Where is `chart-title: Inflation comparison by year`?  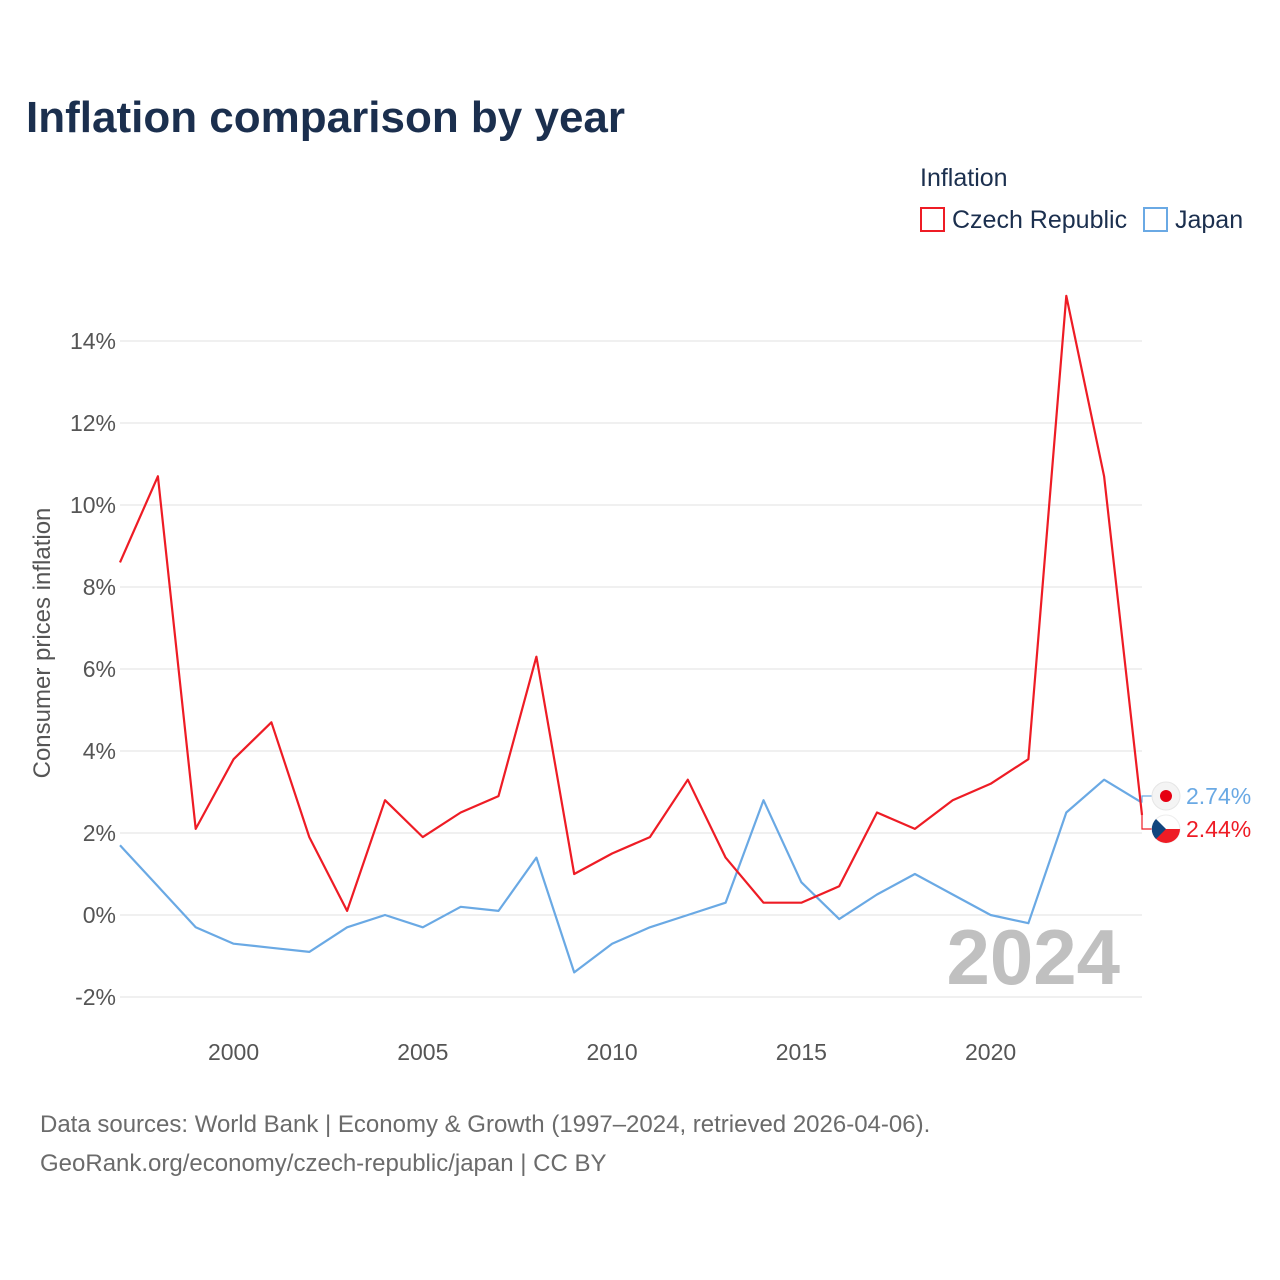
chart-title: Inflation comparison by year is located at coordinates (325, 117).